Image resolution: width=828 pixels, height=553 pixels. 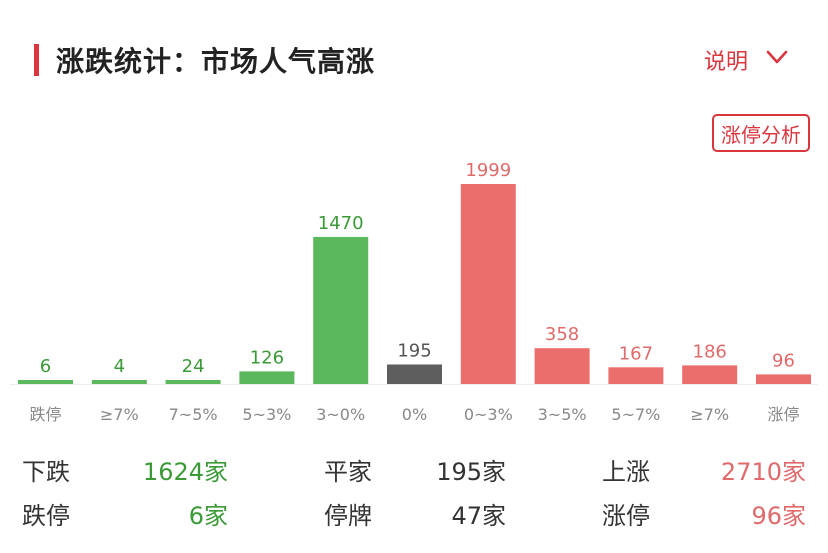 What do you see at coordinates (45, 366) in the screenshot?
I see `bar-value-label-0: 6` at bounding box center [45, 366].